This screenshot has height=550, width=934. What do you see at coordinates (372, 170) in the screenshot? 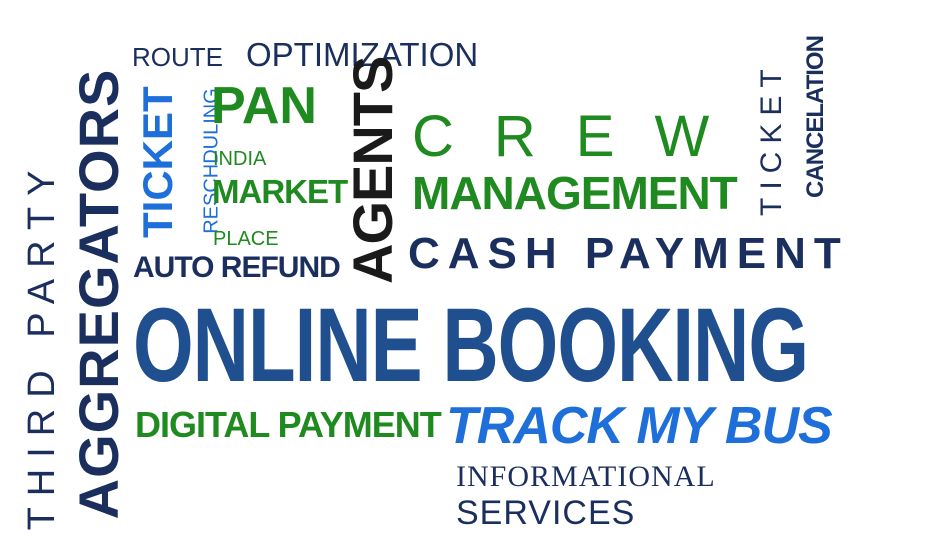
I see `word-agents: AGENTS` at bounding box center [372, 170].